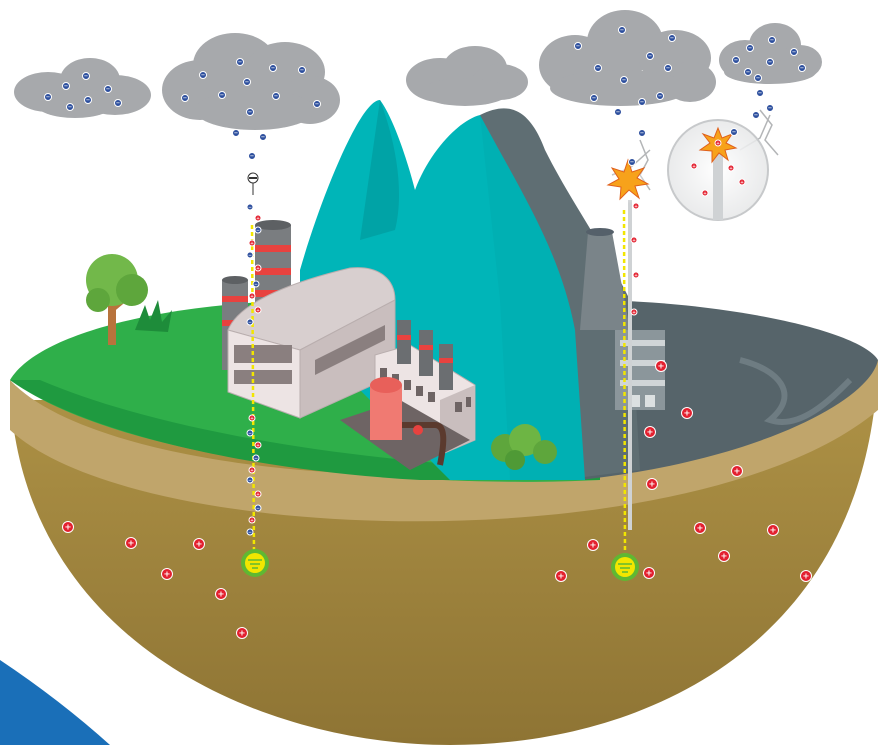 Image resolution: width=883 pixels, height=745 pixels. I want to click on clouds, so click(418, 70).